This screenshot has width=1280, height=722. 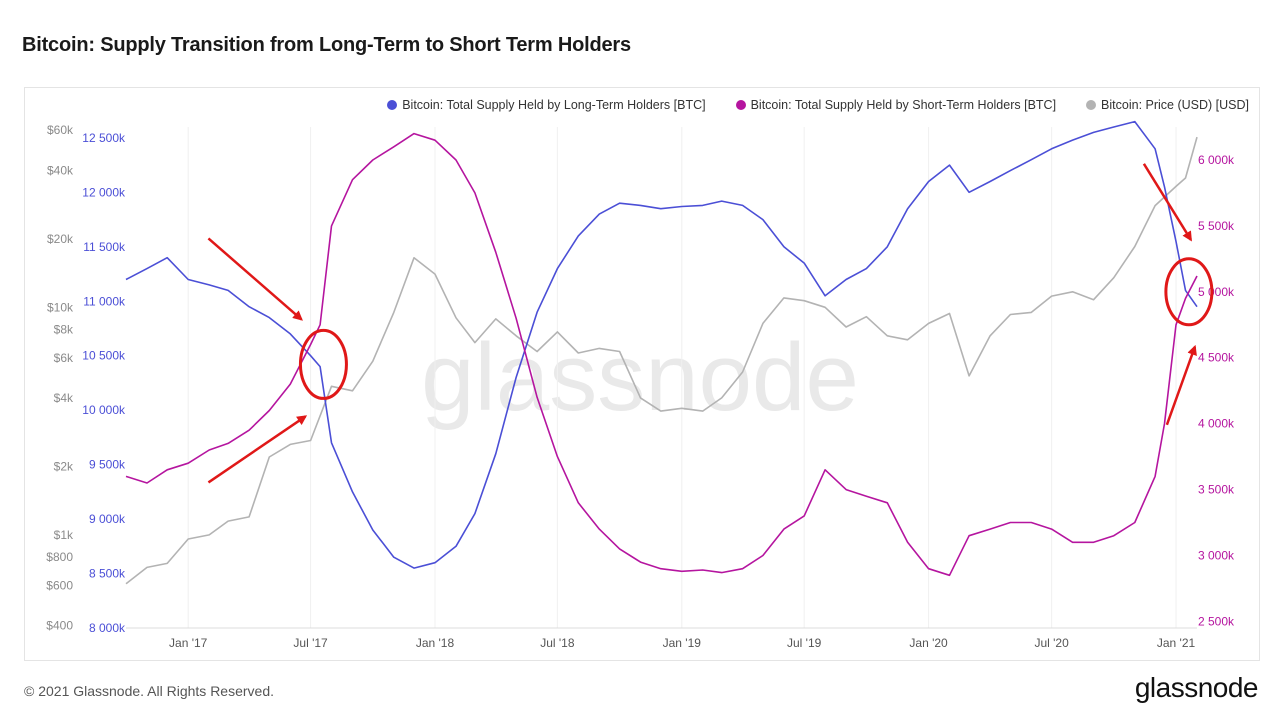 What do you see at coordinates (104, 138) in the screenshot?
I see `lth-tick-label: 12 500k` at bounding box center [104, 138].